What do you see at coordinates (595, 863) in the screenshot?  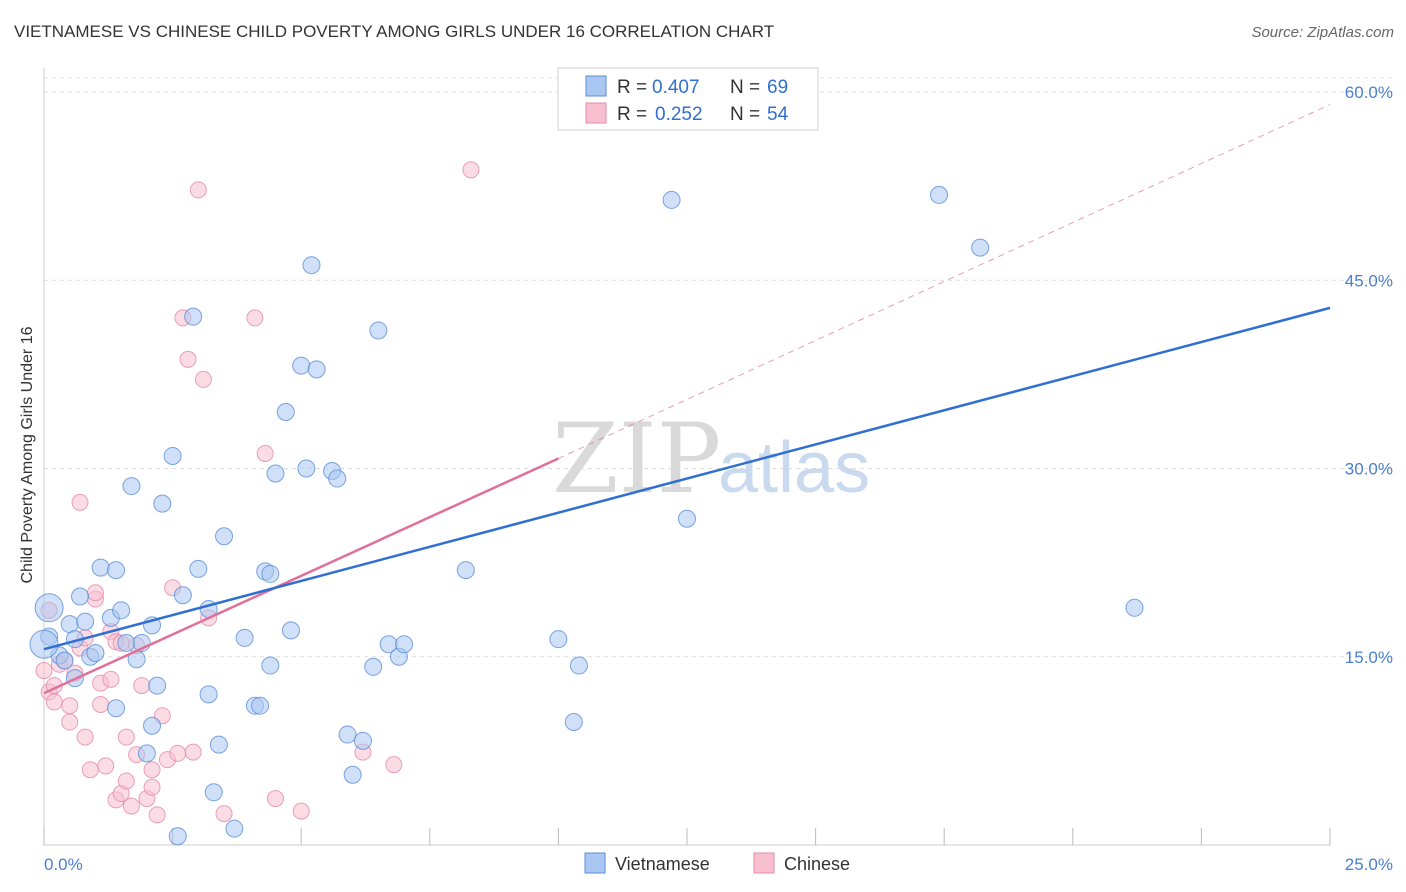 I see `bottom-legend-swatch-vietnamese` at bounding box center [595, 863].